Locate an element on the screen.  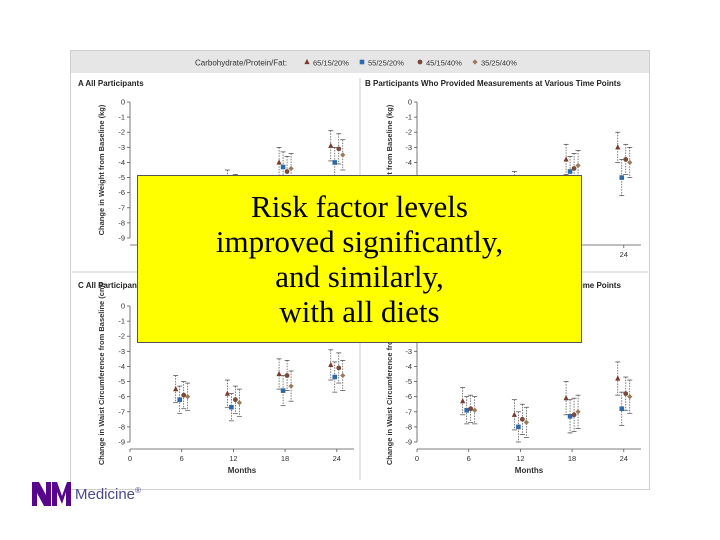
nyu-logo-icon is located at coordinates (51, 494).